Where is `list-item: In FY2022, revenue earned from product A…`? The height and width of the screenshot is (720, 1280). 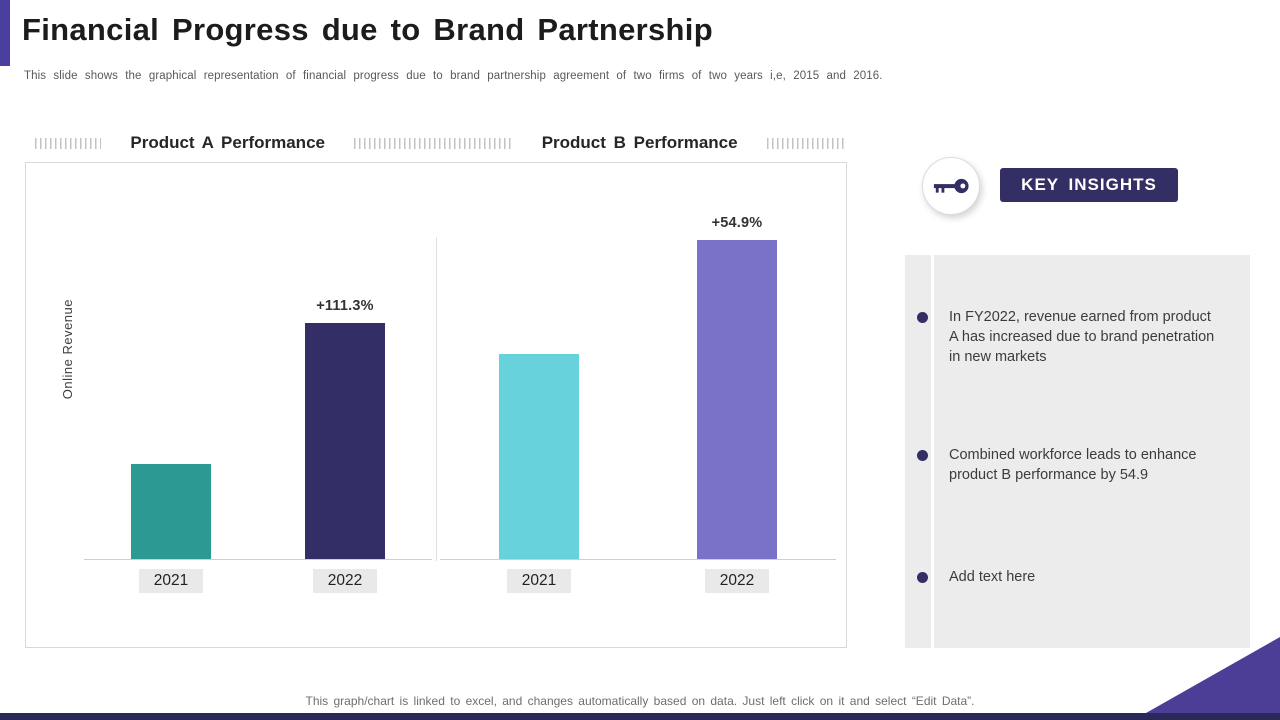
list-item: In FY2022, revenue earned from product A… is located at coordinates (1076, 337).